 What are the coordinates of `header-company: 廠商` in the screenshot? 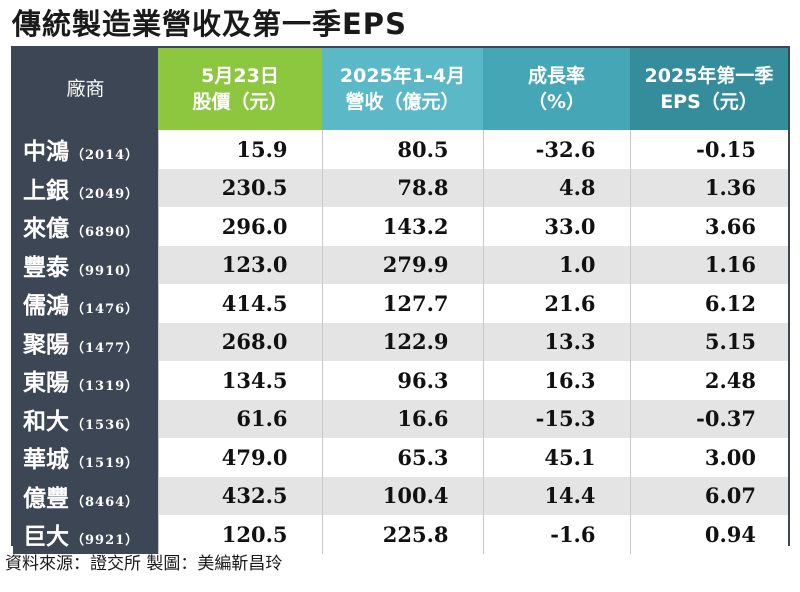 It's located at (85, 89).